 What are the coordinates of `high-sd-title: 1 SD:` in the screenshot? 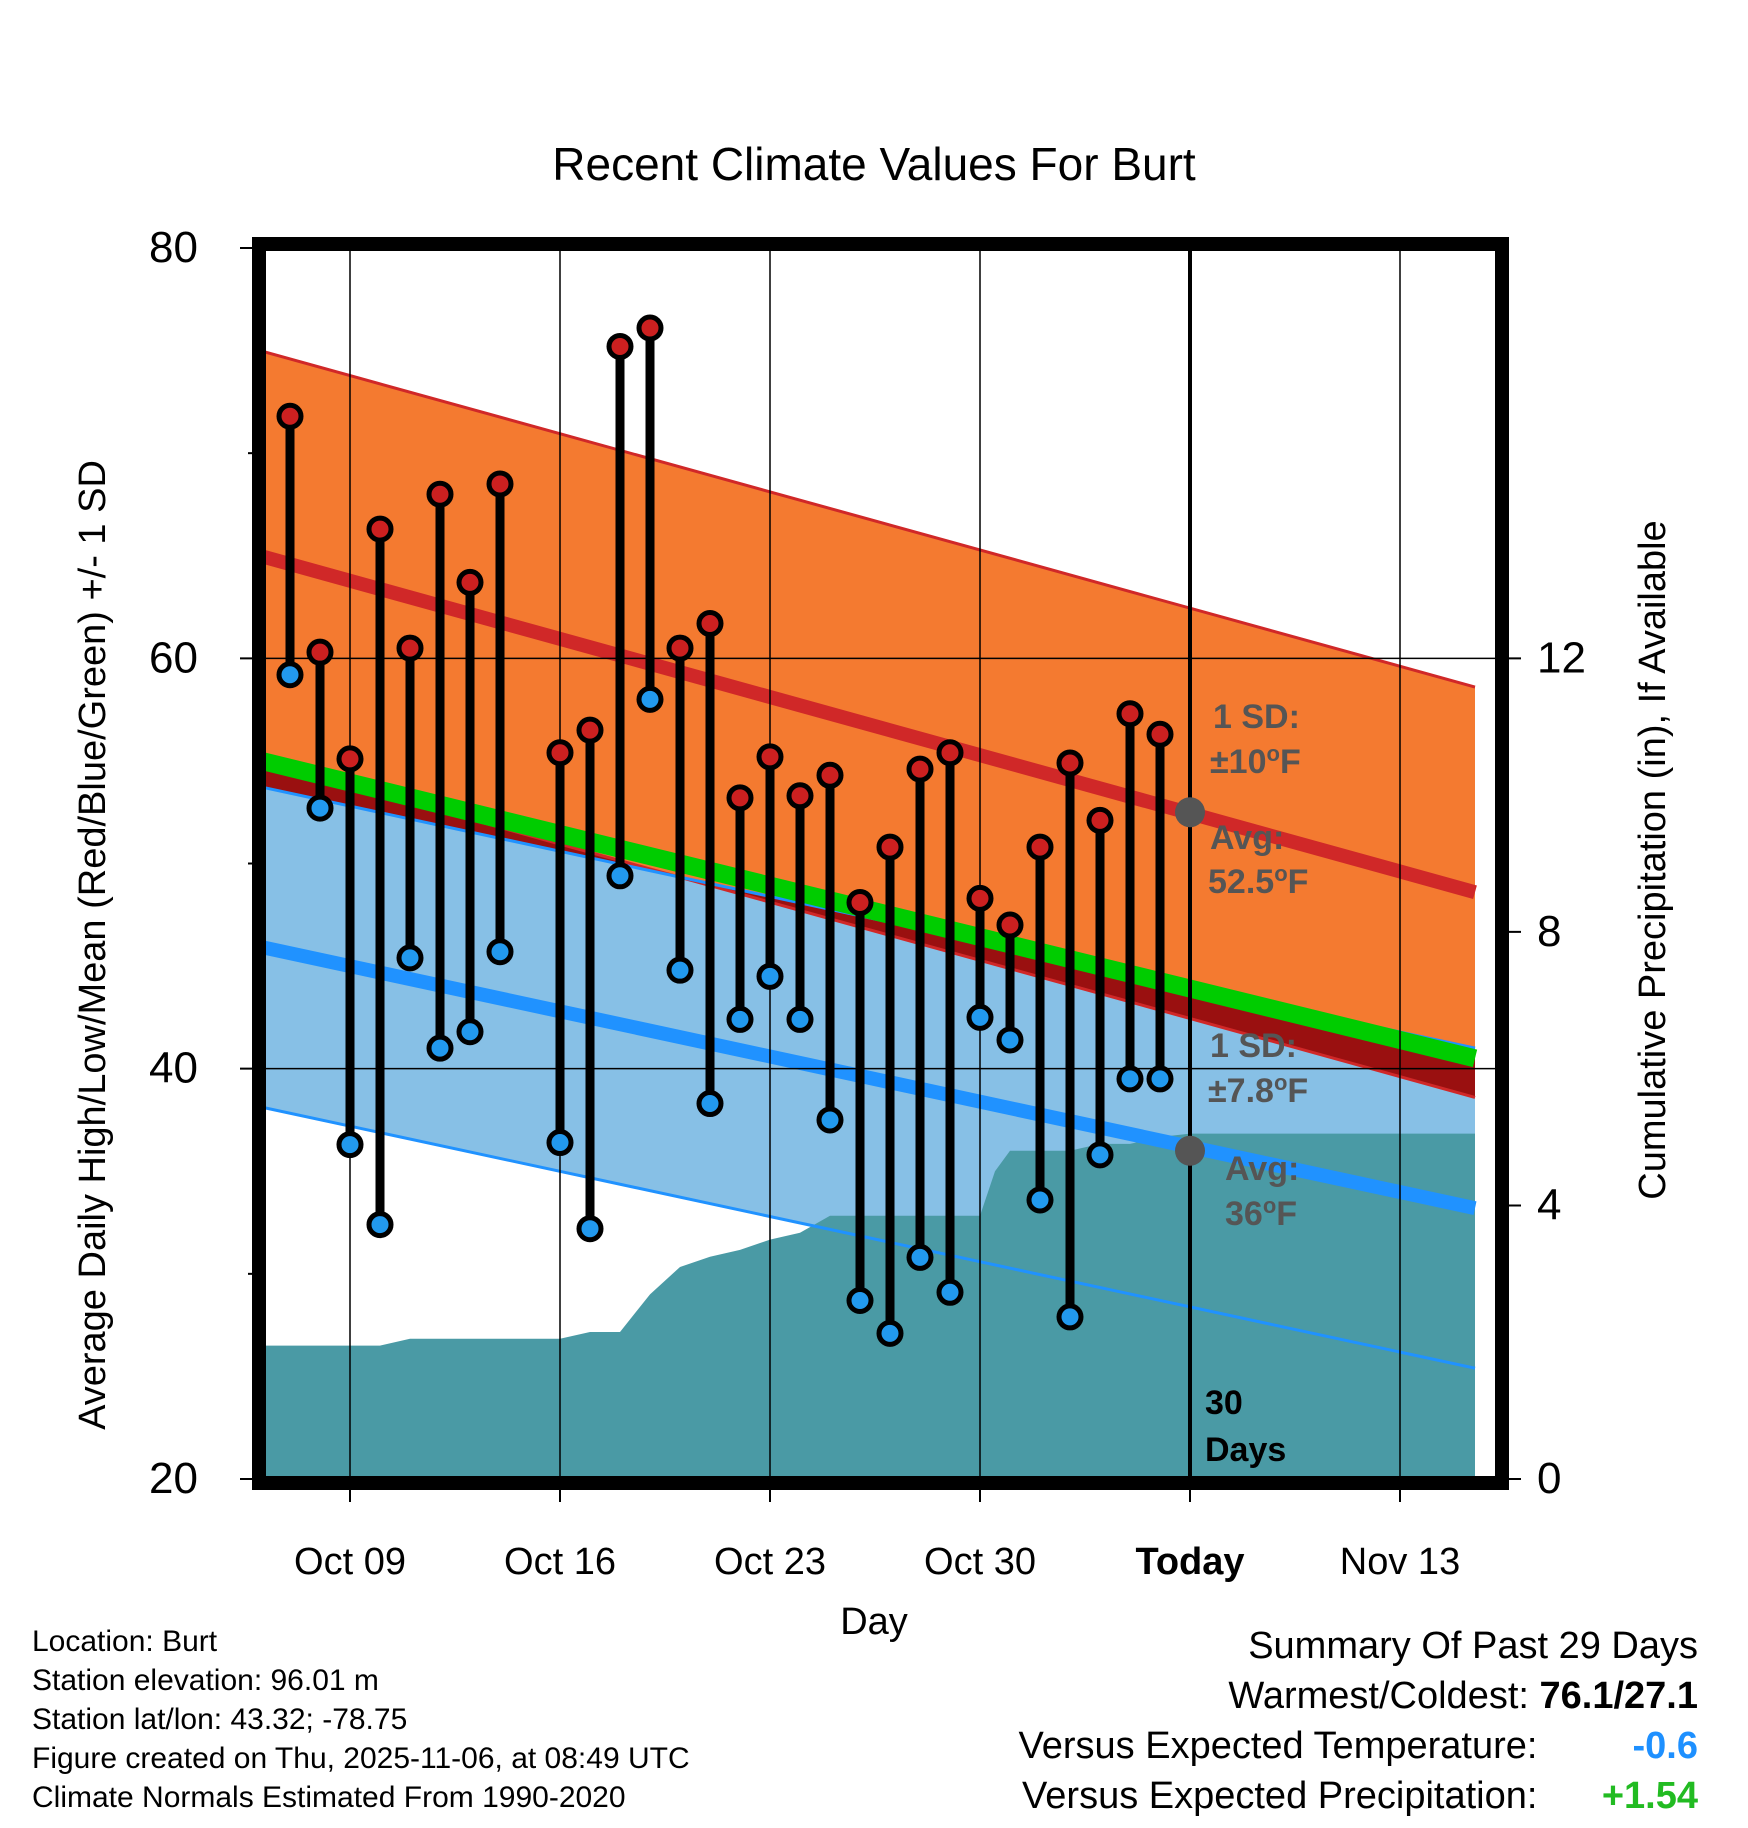 It's located at (1256, 717).